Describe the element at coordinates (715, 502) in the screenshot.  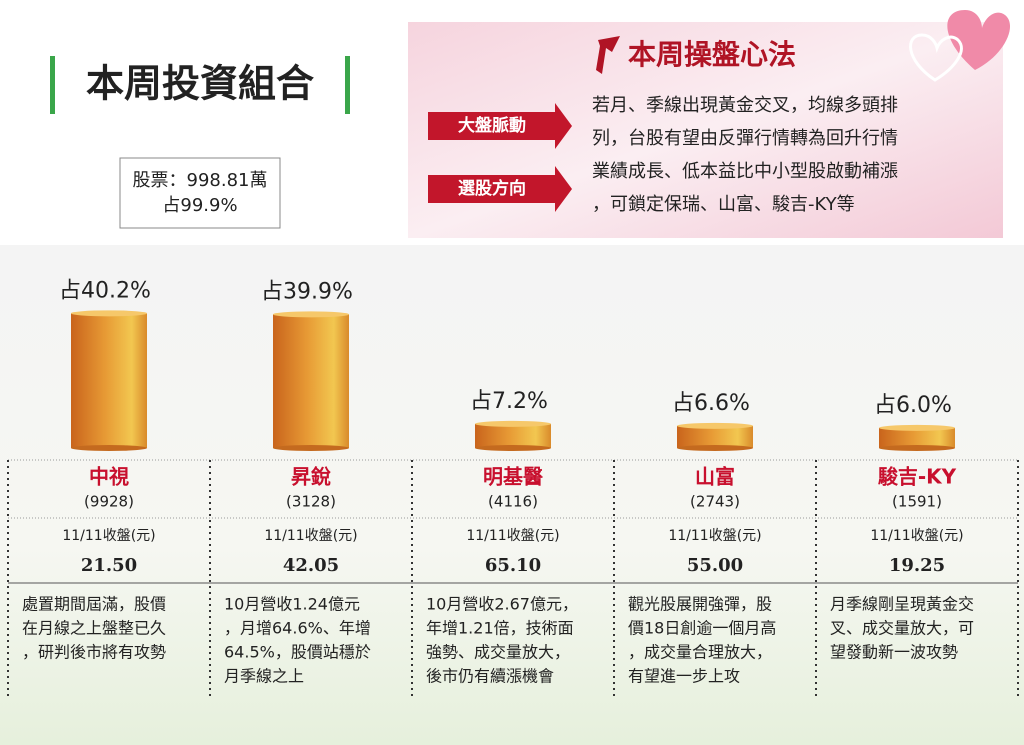
I see `stock-code: (2743)` at that location.